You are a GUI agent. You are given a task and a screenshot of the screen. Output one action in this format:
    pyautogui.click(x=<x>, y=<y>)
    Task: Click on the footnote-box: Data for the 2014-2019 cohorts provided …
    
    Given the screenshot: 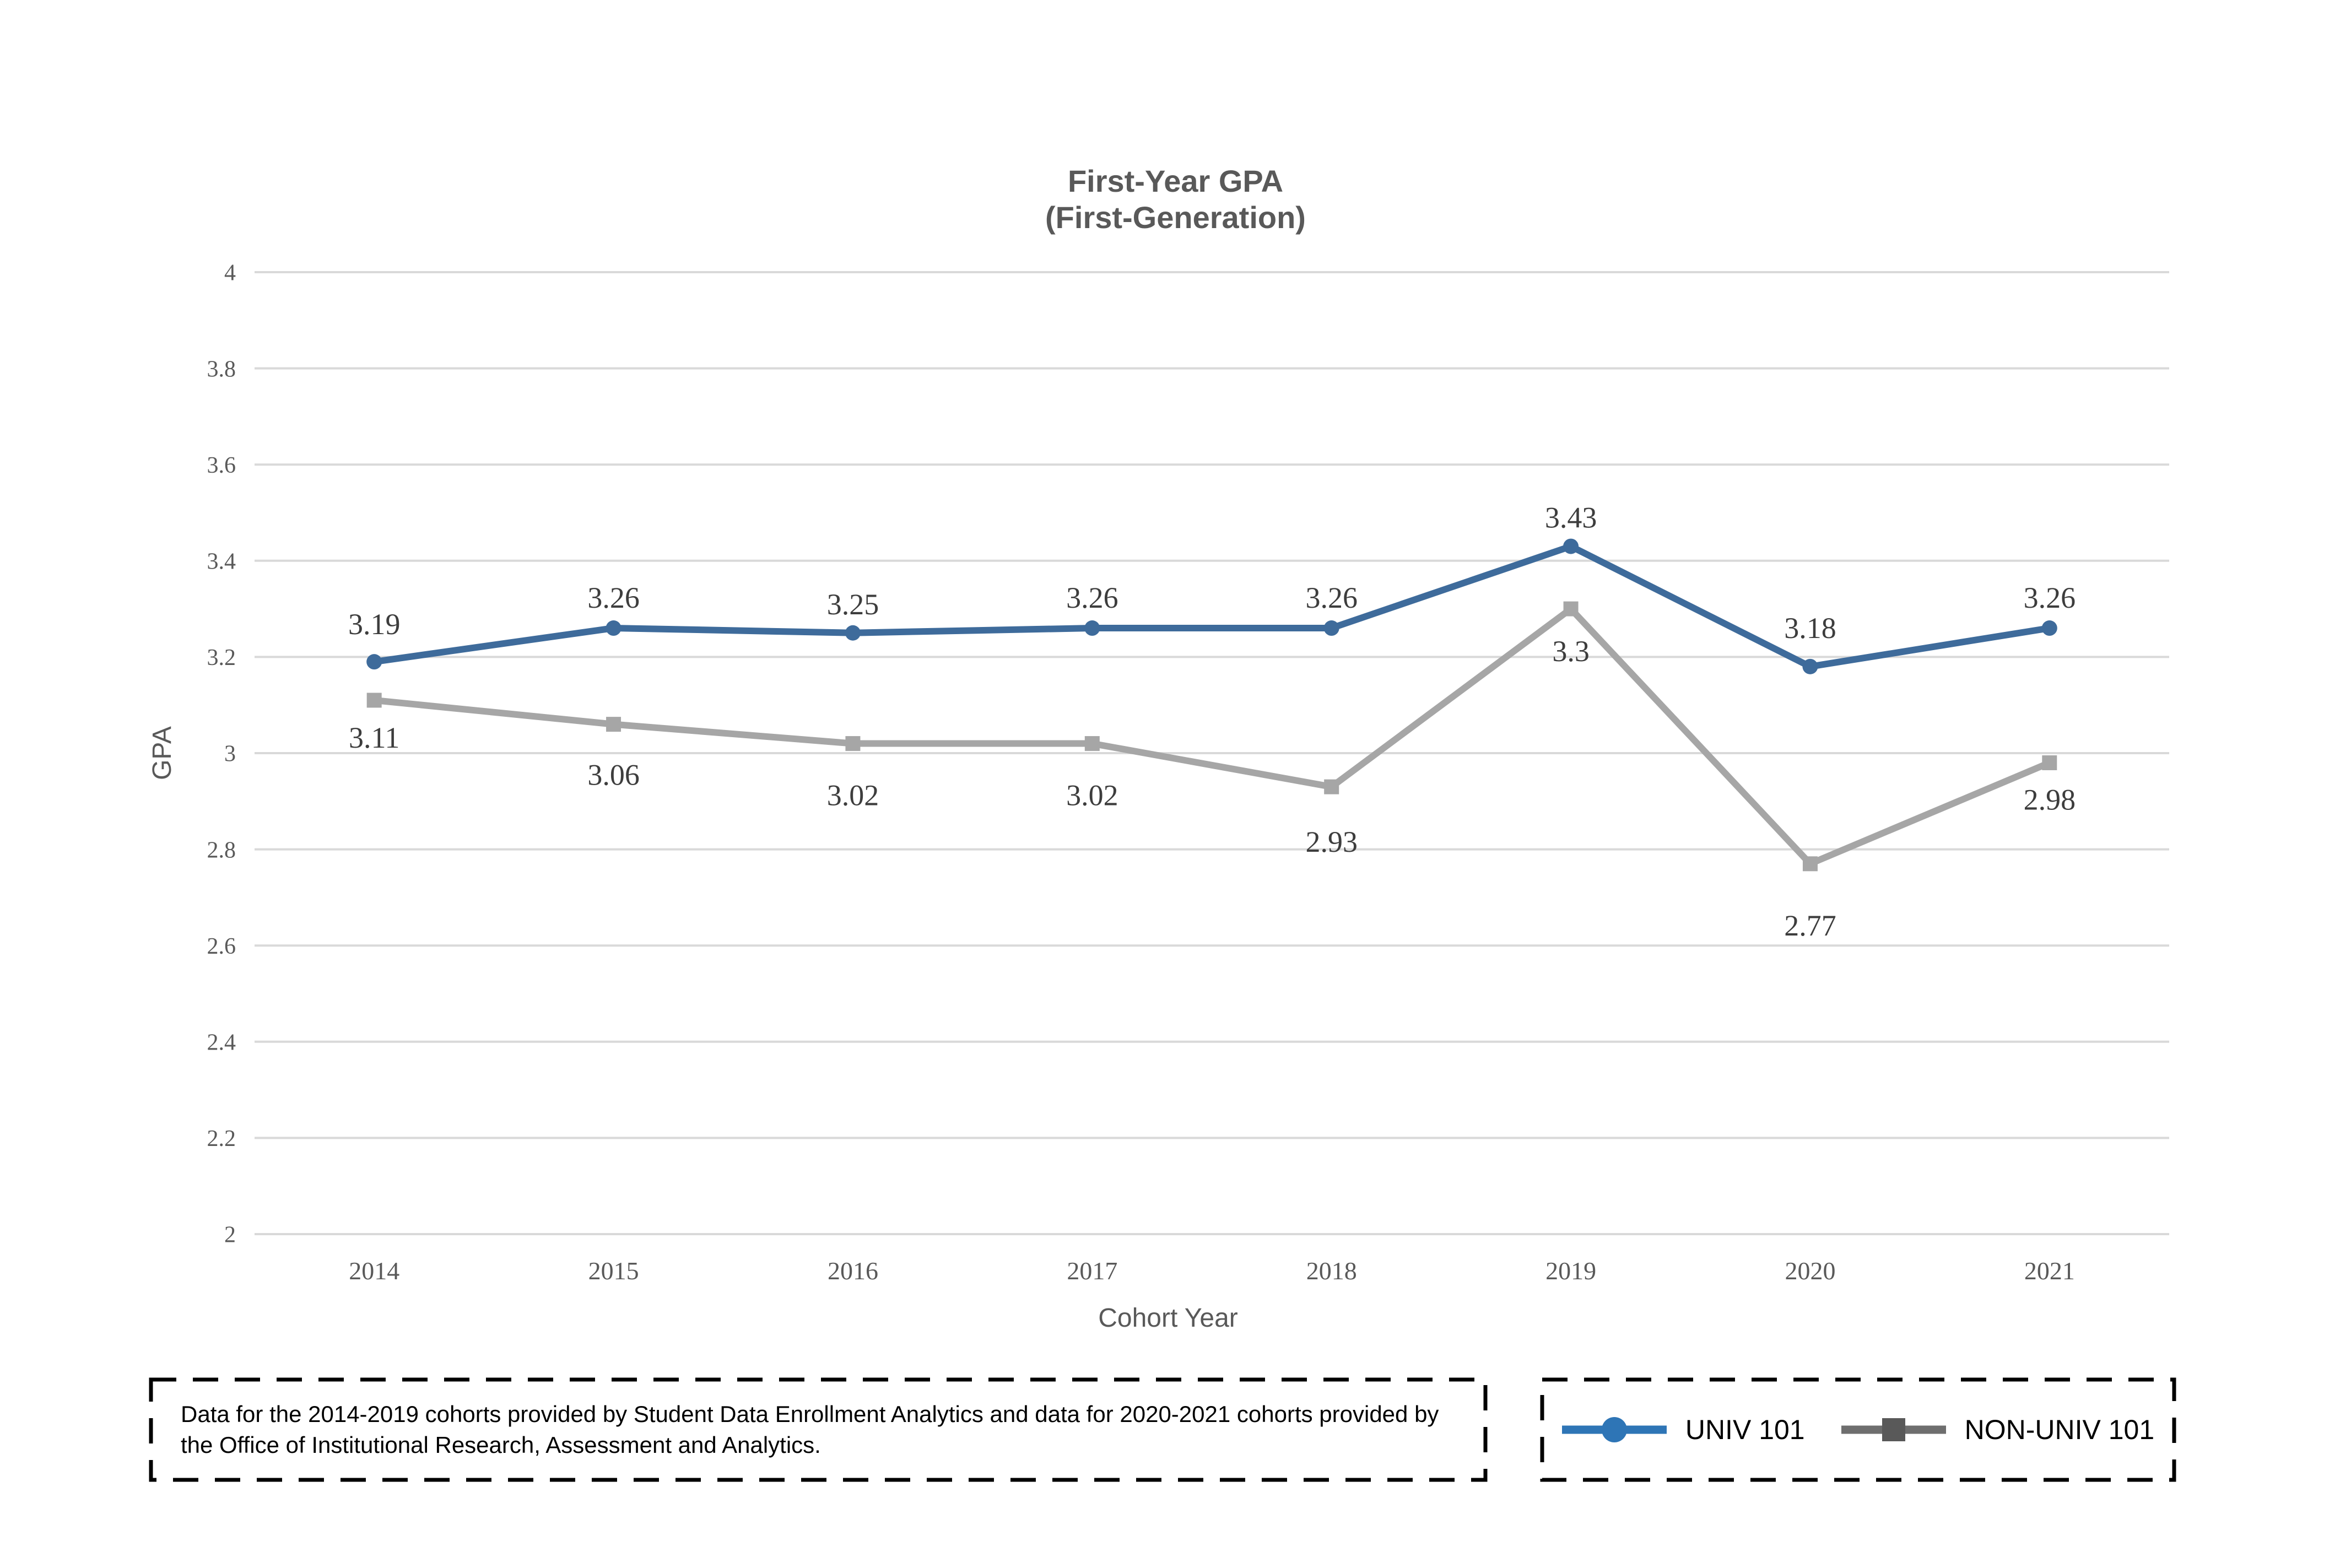 What is the action you would take?
    pyautogui.click(x=818, y=1429)
    